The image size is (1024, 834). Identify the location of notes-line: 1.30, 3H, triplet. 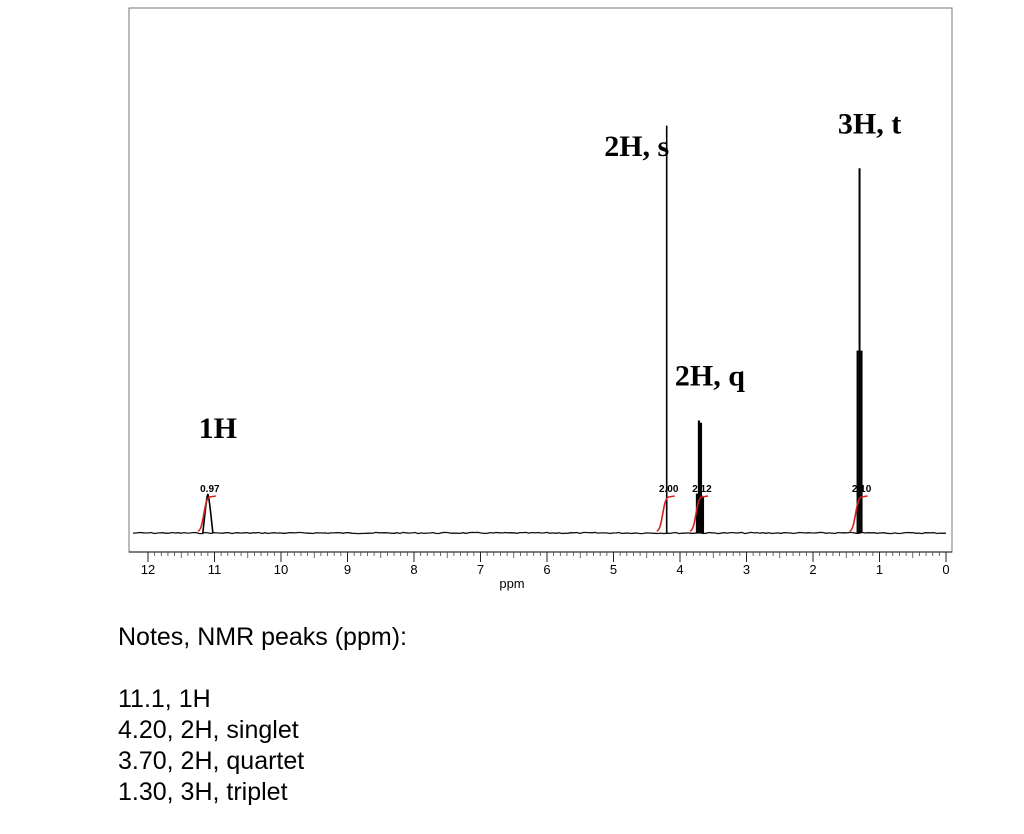
(203, 792).